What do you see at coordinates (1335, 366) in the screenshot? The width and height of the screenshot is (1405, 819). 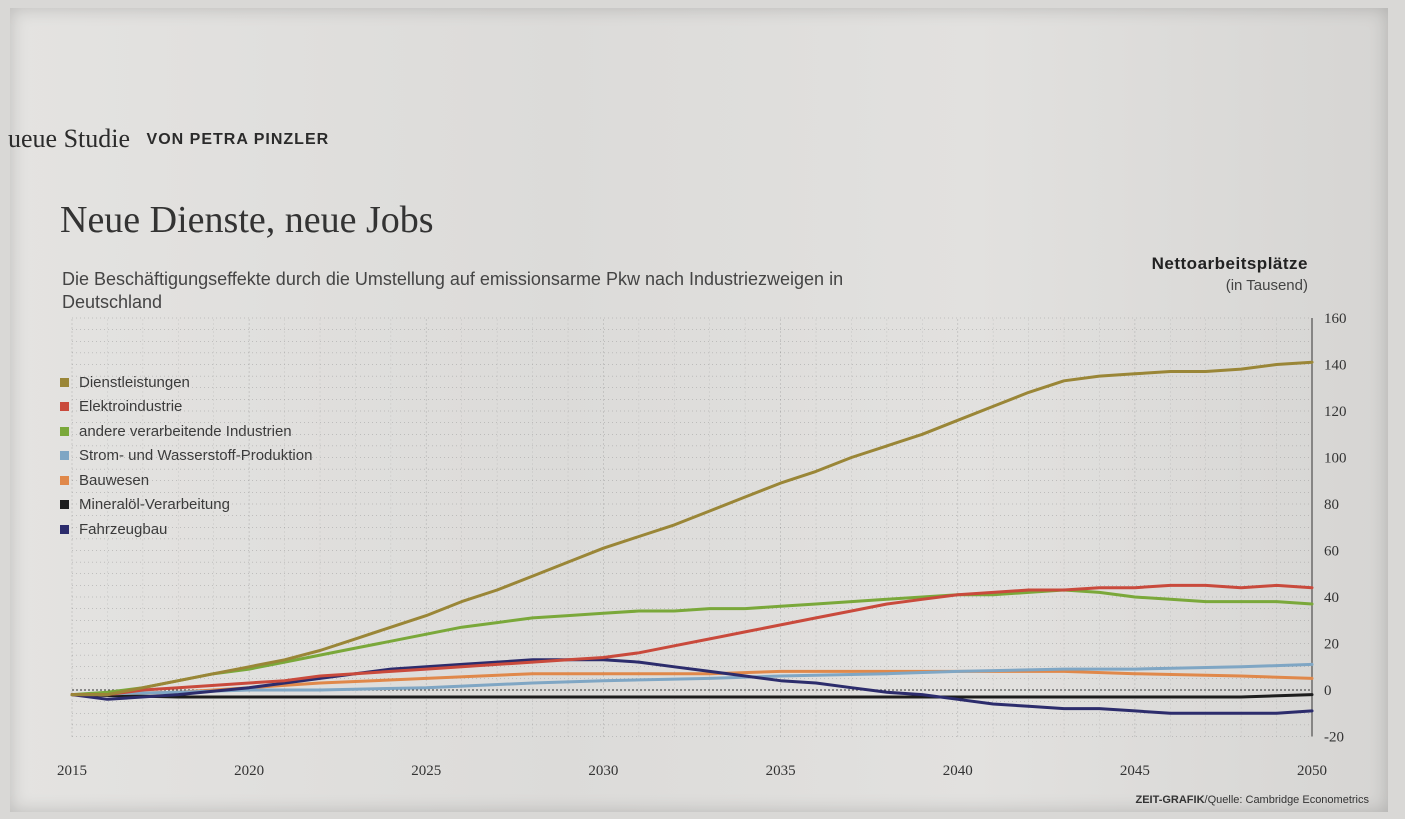 I see `y-tick-label: 140` at bounding box center [1335, 366].